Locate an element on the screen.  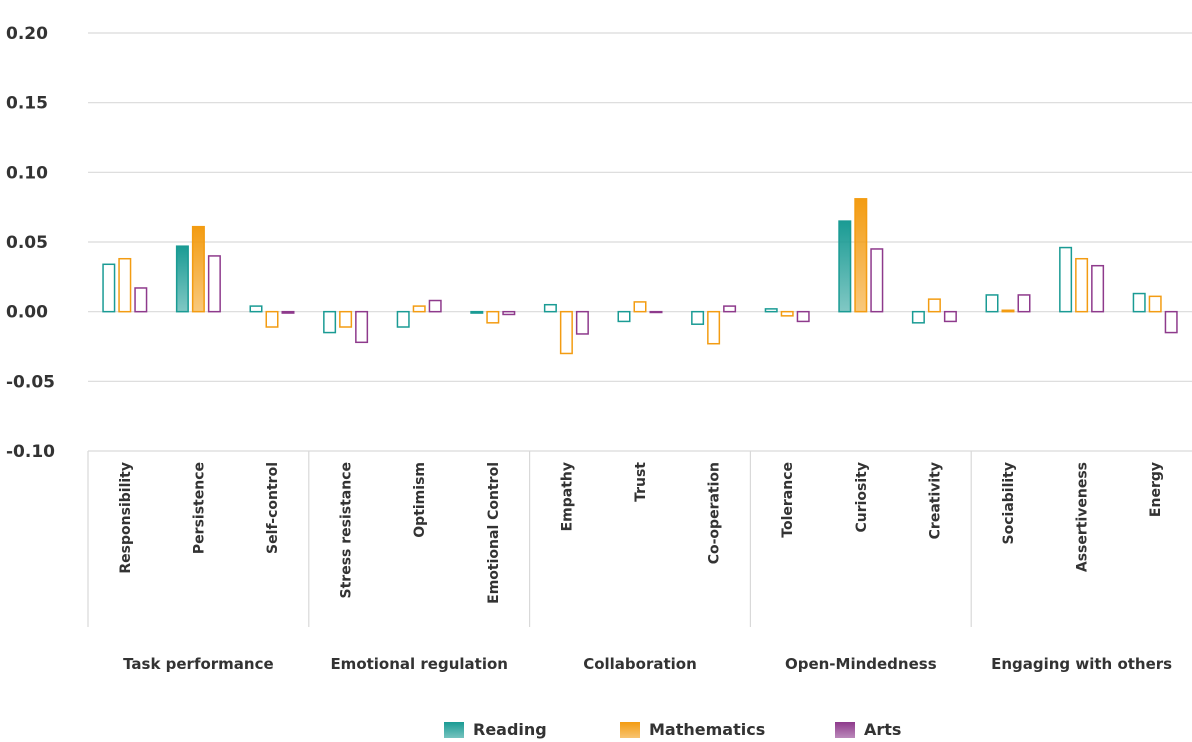
bar-mathematics-empathy is located at coordinates (566, 332).